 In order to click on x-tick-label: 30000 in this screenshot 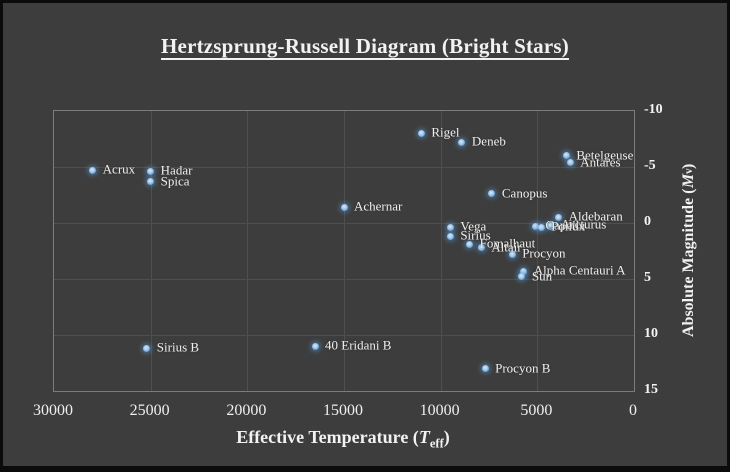, I will do `click(53, 410)`.